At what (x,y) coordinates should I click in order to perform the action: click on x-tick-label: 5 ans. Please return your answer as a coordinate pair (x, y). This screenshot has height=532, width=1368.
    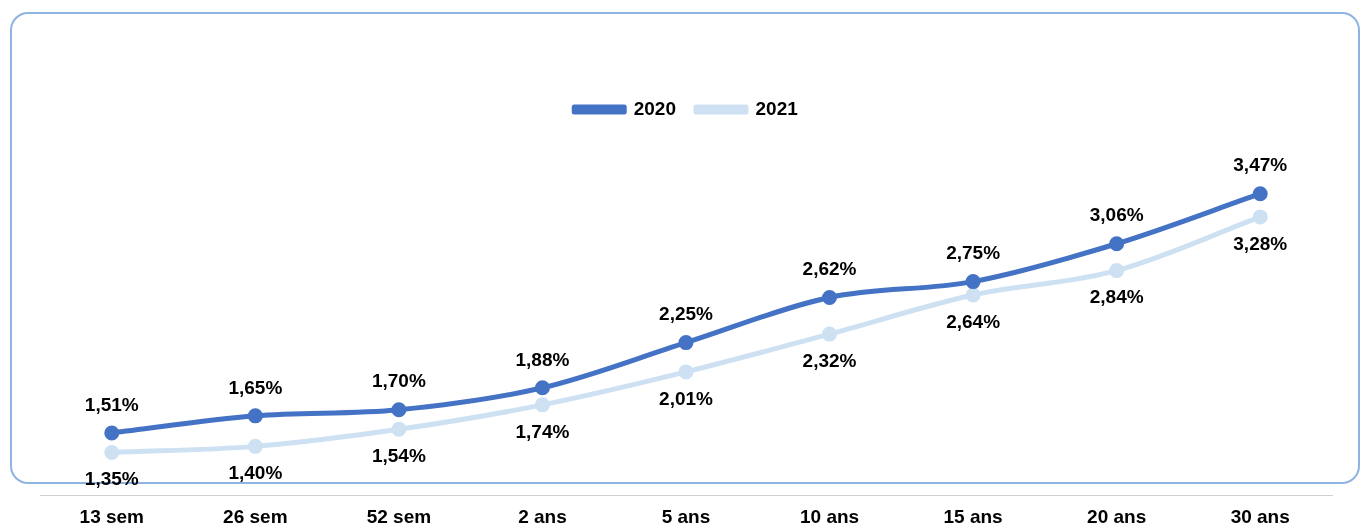
    Looking at the image, I should click on (686, 516).